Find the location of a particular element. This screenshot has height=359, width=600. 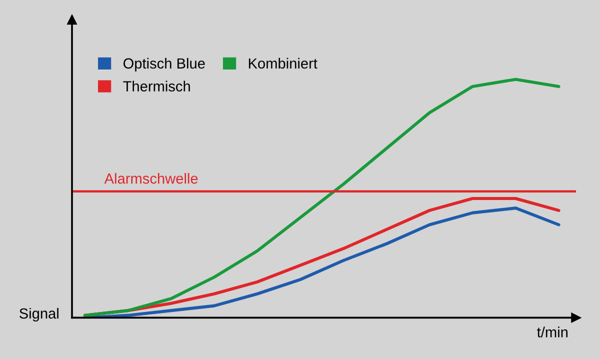

legend-label: Thermisch is located at coordinates (156, 86).